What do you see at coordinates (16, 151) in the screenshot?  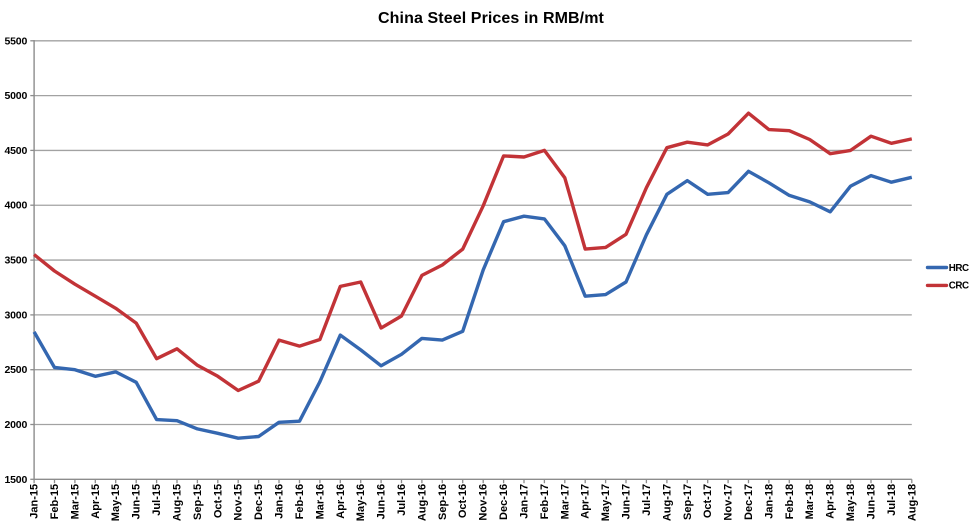 I see `svg-text: 4500` at bounding box center [16, 151].